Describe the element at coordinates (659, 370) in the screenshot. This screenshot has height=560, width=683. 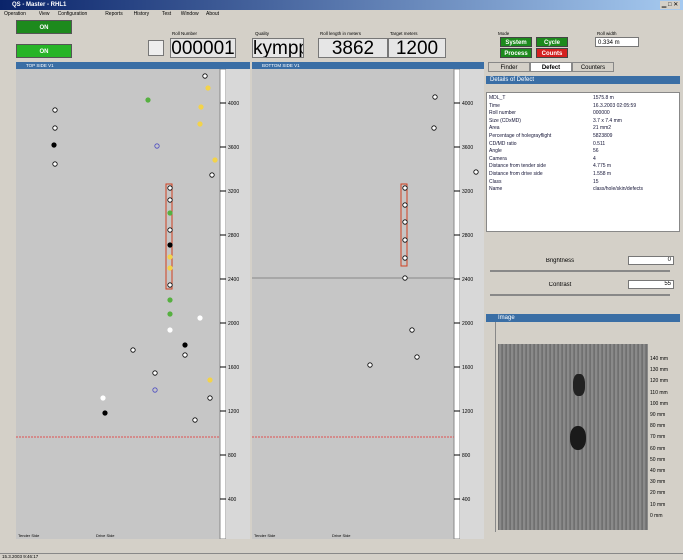
I see `scale-label: 130 mm` at that location.